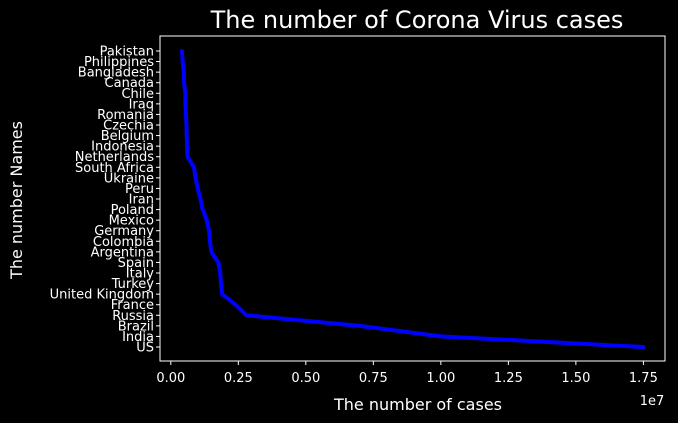 This screenshot has height=423, width=678. Describe the element at coordinates (16, 200) in the screenshot. I see `y-axis-label: The number Names` at that location.